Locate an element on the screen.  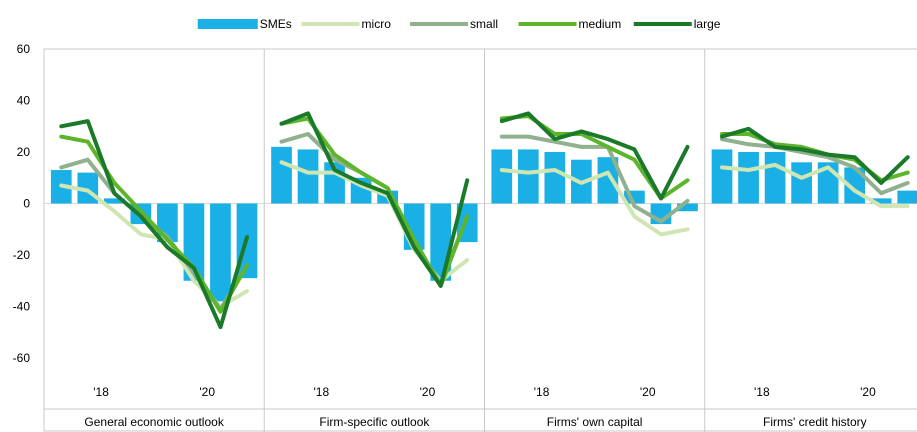
legend-swatch is located at coordinates (227, 24).